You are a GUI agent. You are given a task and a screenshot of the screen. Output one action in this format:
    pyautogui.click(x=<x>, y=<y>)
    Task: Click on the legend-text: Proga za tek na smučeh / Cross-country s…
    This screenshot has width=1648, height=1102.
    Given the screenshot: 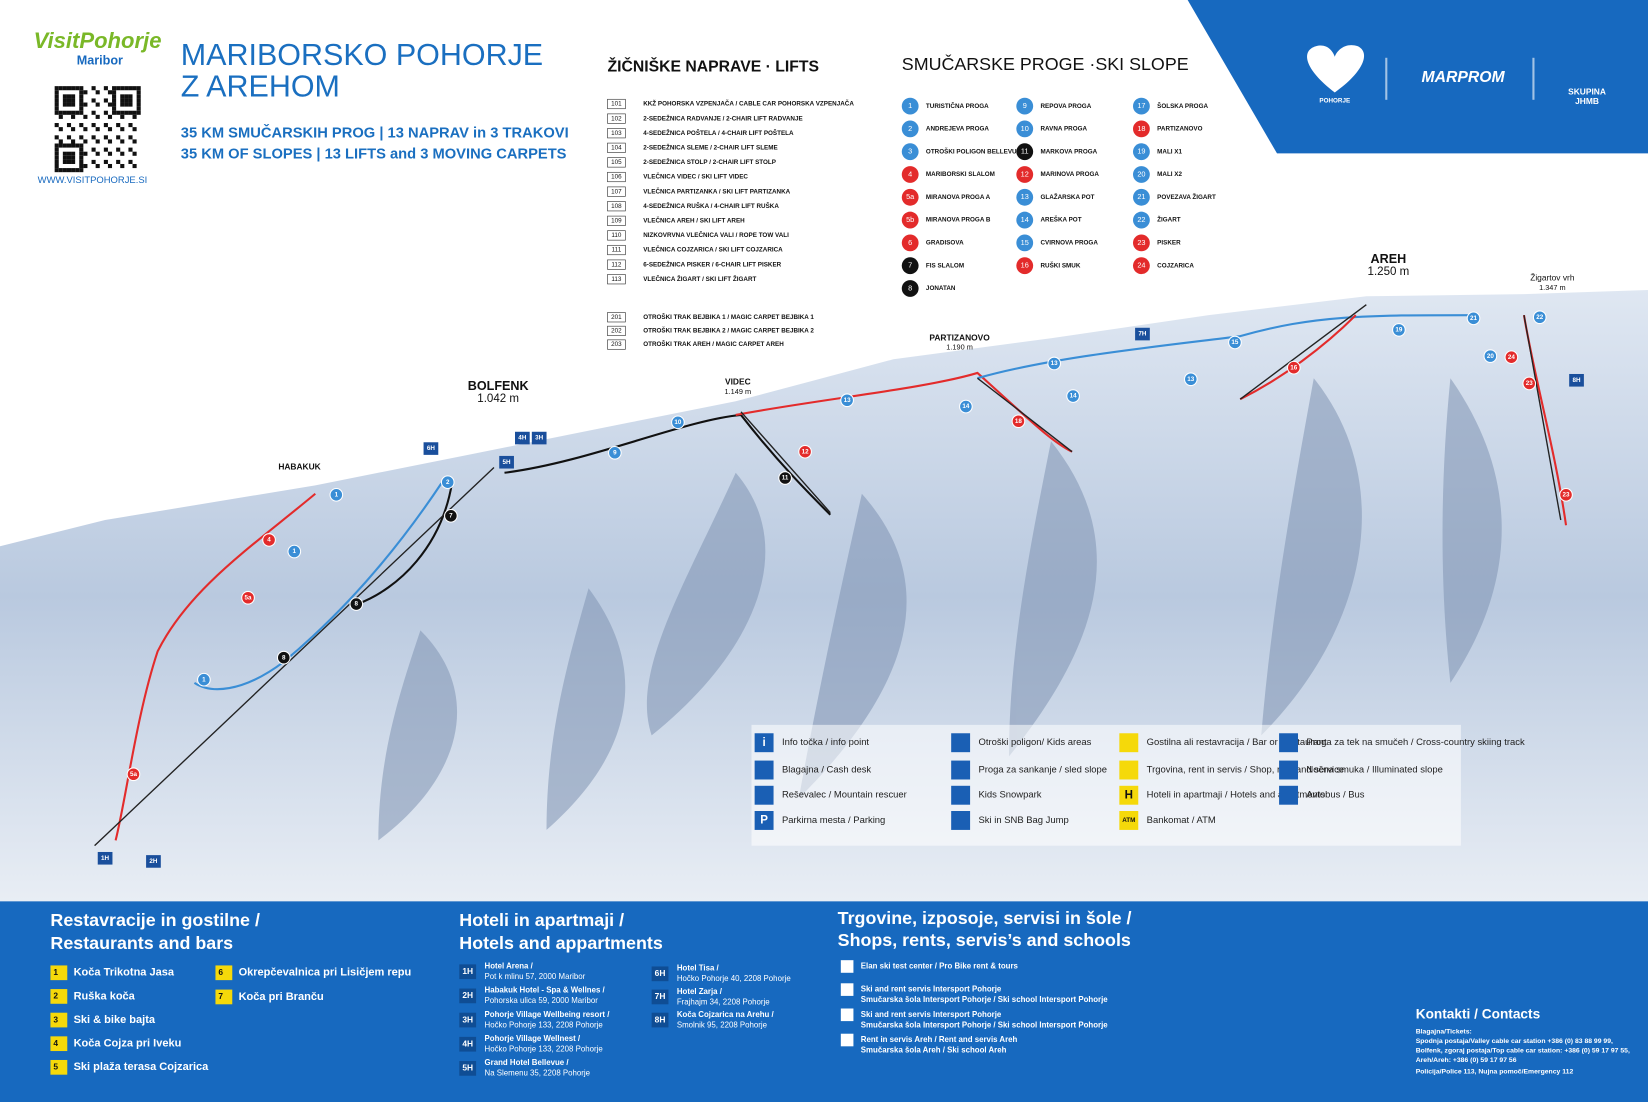 What is the action you would take?
    pyautogui.click(x=1415, y=742)
    